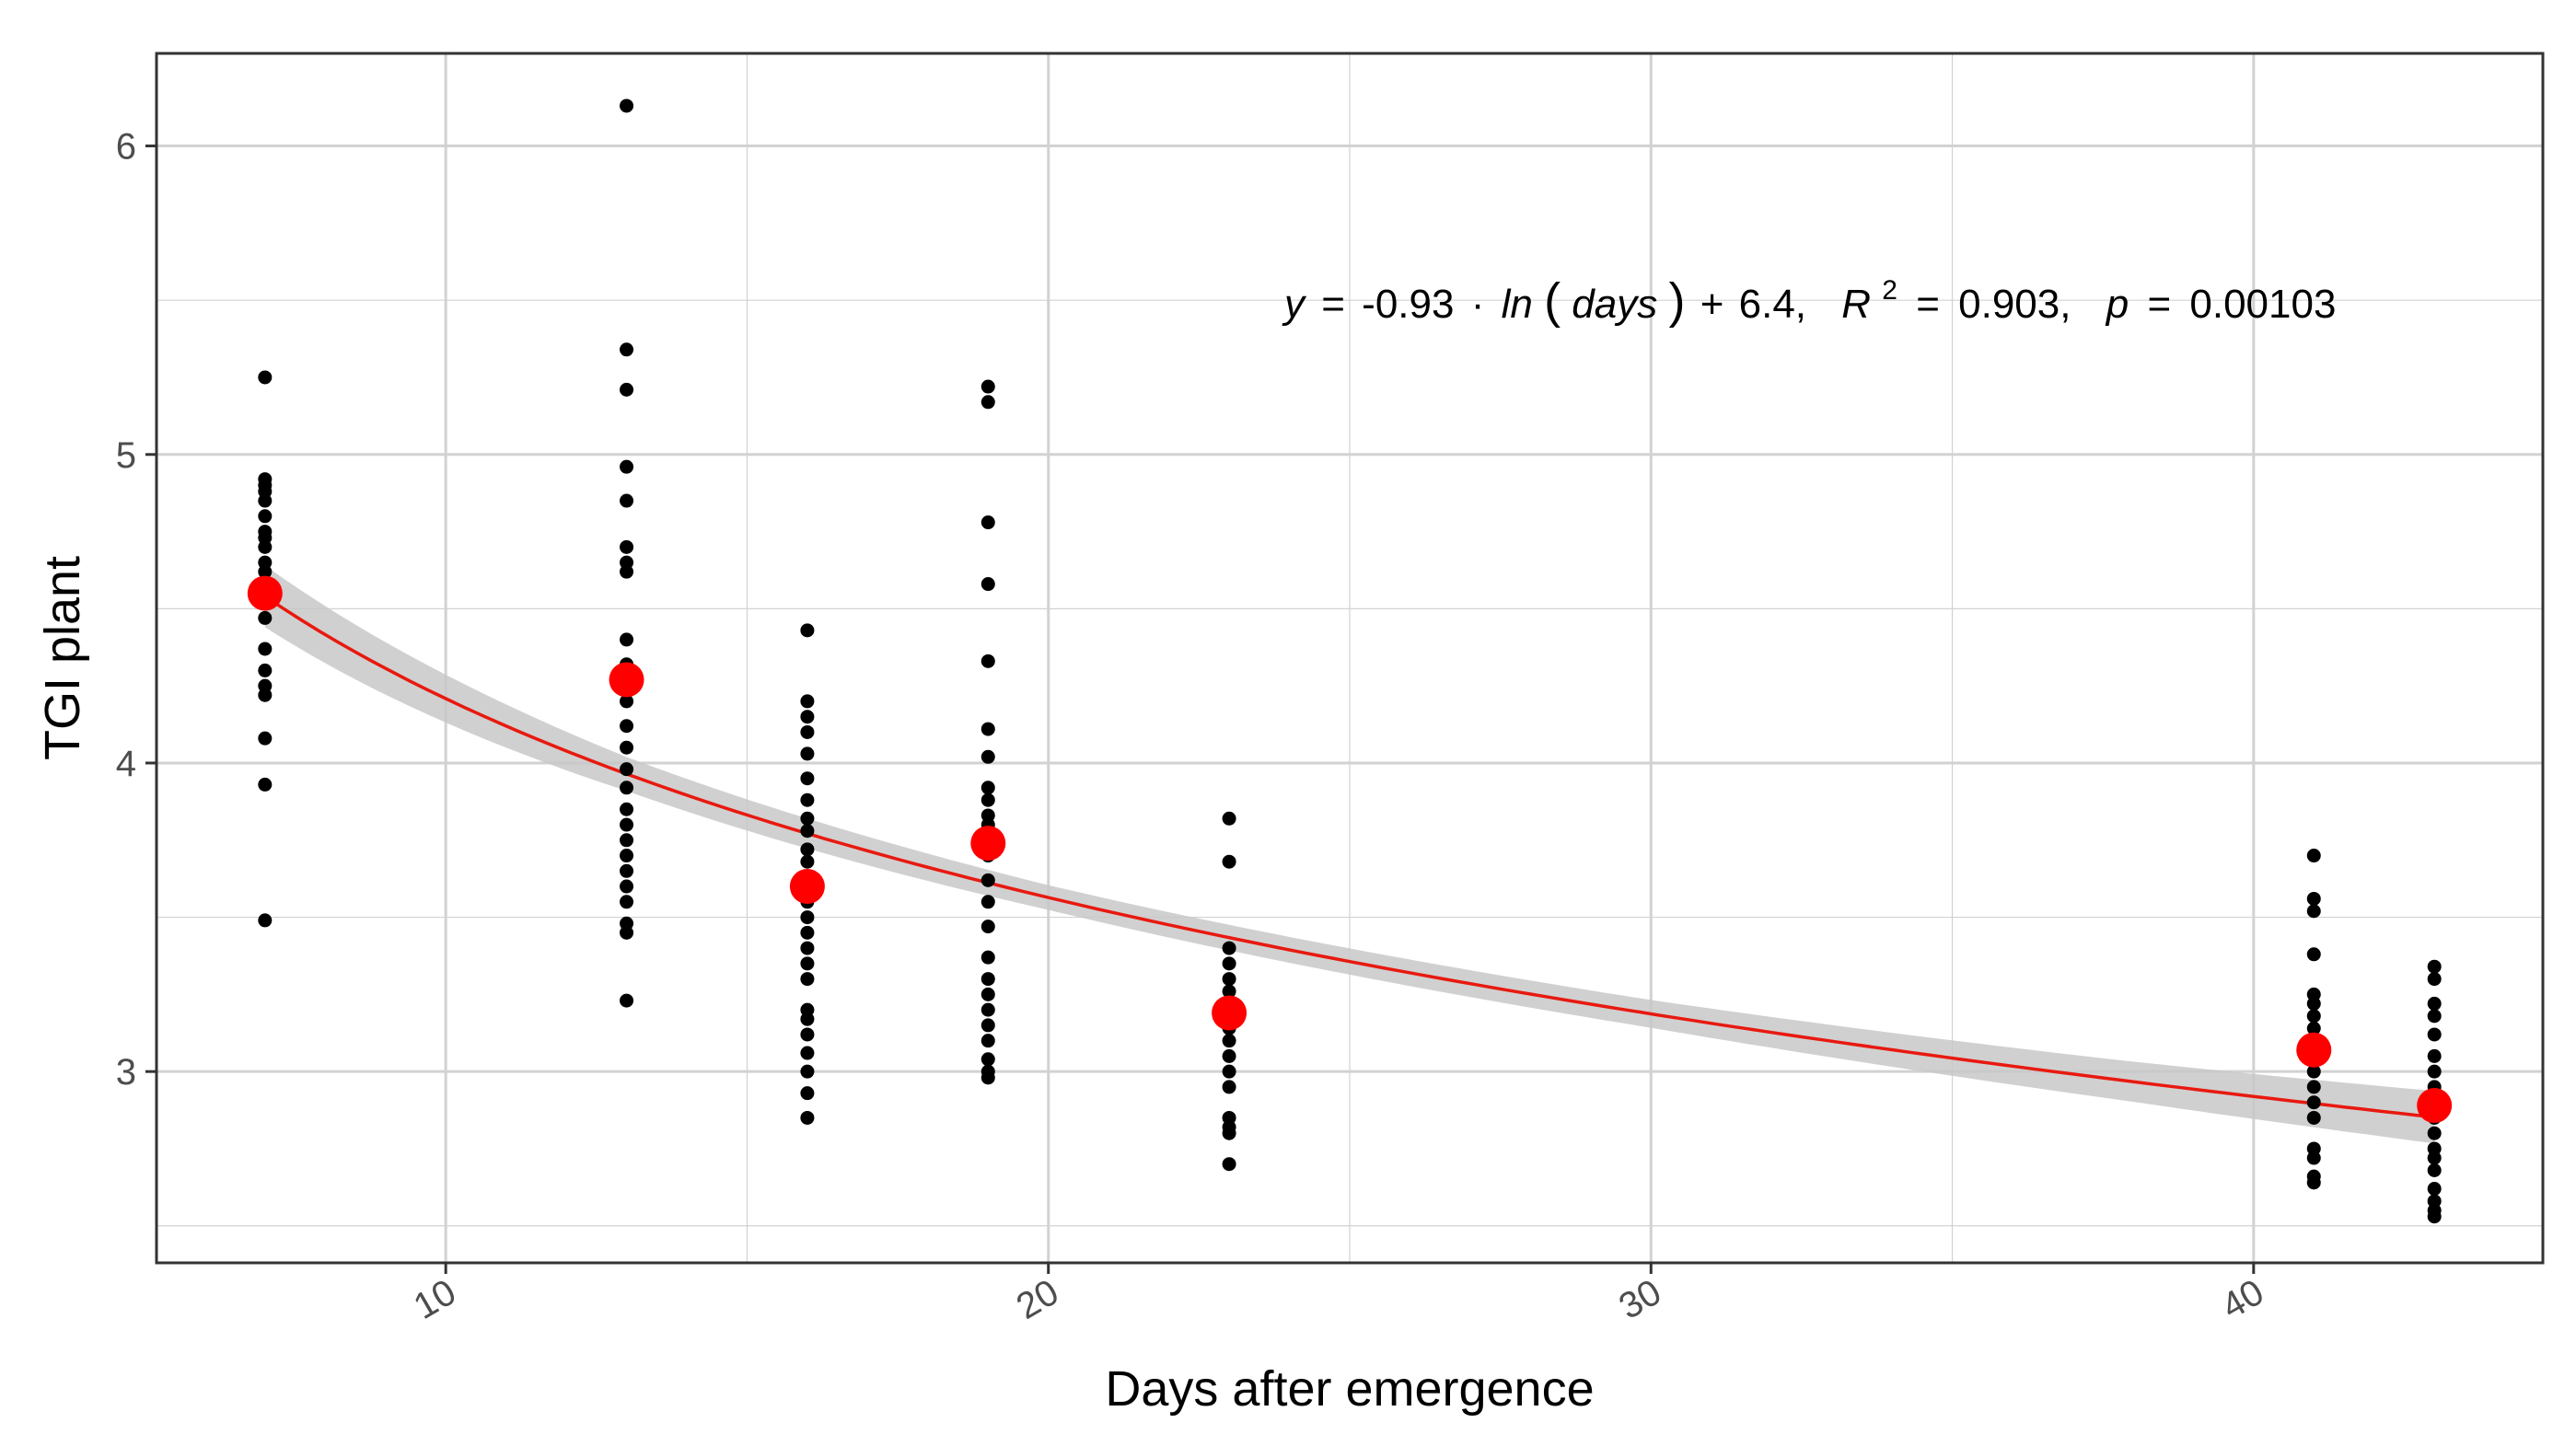  I want to click on eq-r-equals: =, so click(1928, 304).